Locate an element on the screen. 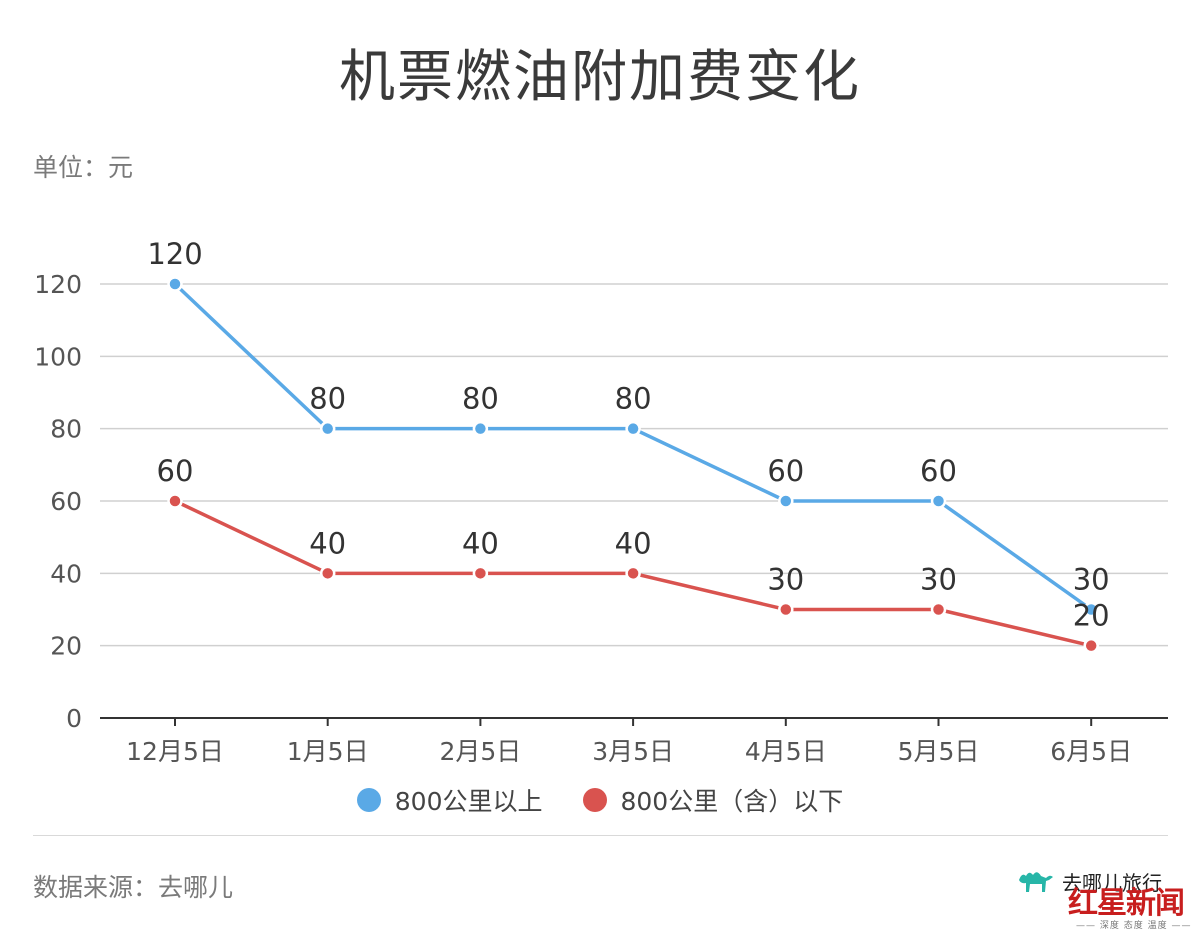 The image size is (1200, 940). legend-dot-above is located at coordinates (368, 800).